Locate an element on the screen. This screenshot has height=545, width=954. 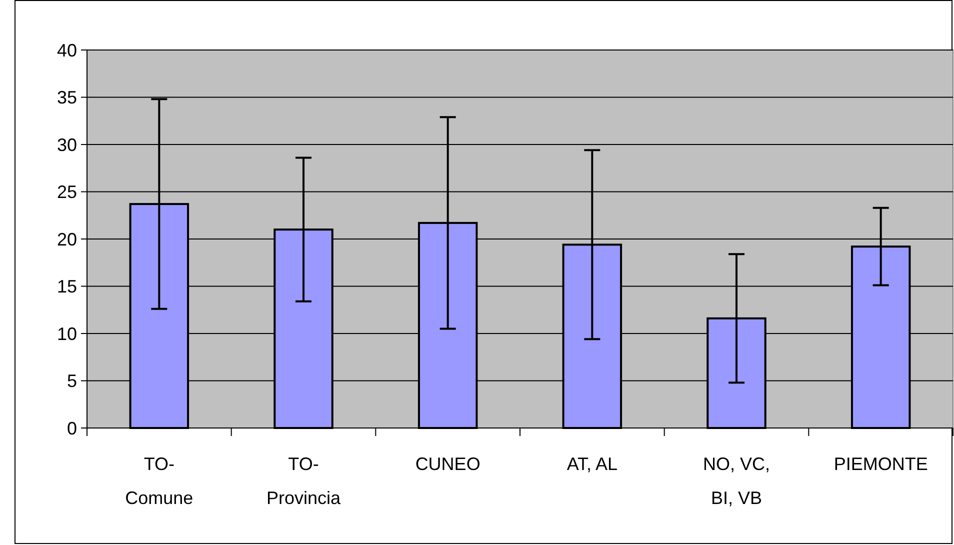
x-tick-label: NO, VC, BI, VB is located at coordinates (736, 481).